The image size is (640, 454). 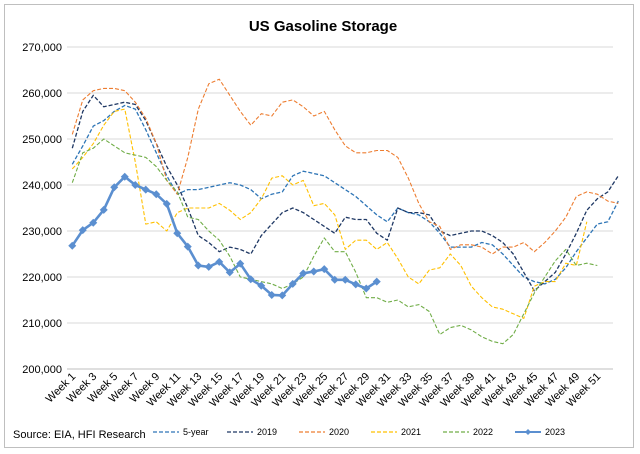 What do you see at coordinates (42, 48) in the screenshot?
I see `y-tick-label: 270,000` at bounding box center [42, 48].